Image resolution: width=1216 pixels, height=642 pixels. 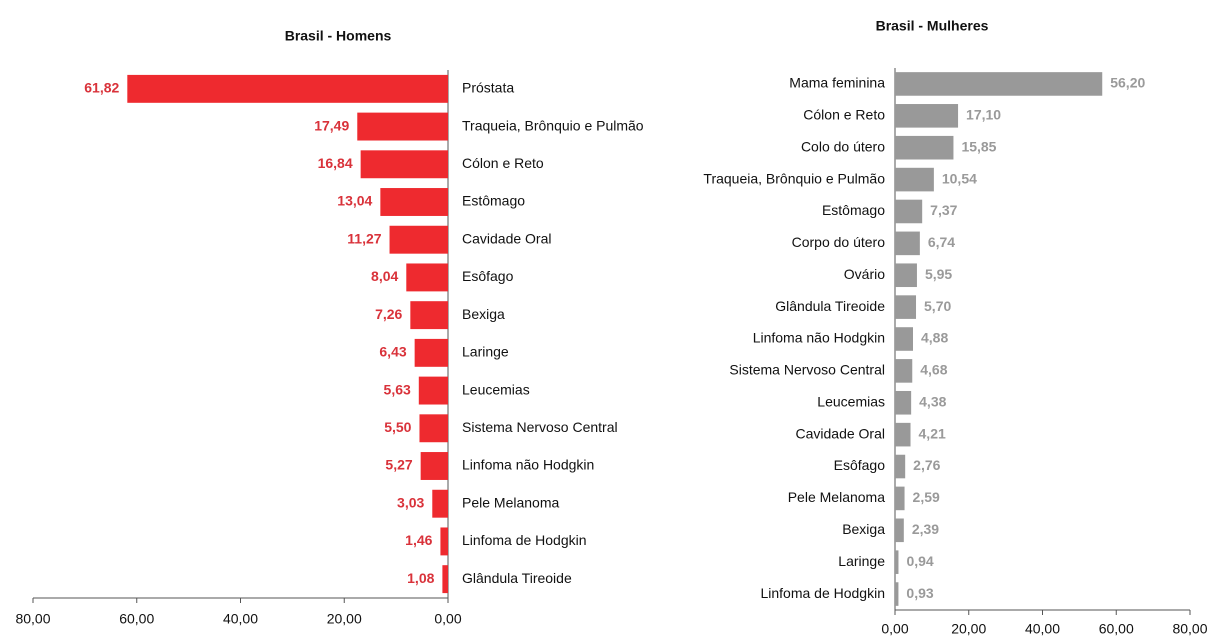 What do you see at coordinates (932, 26) in the screenshot?
I see `chart-title: Brasil - Mulheres` at bounding box center [932, 26].